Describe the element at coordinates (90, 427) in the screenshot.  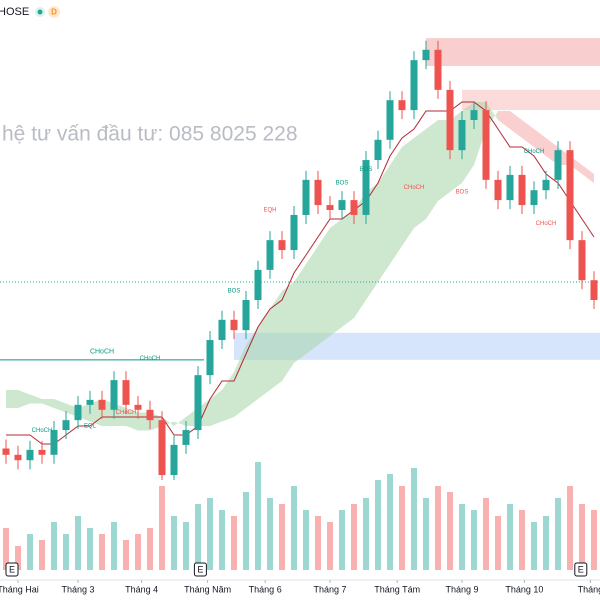
I see `annotation: EQL` at that location.